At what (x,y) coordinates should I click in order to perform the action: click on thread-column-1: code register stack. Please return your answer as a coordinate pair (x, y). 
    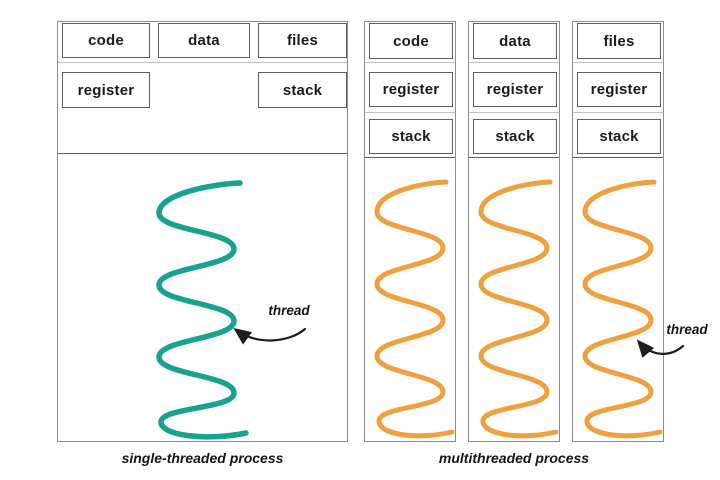
    Looking at the image, I should click on (410, 231).